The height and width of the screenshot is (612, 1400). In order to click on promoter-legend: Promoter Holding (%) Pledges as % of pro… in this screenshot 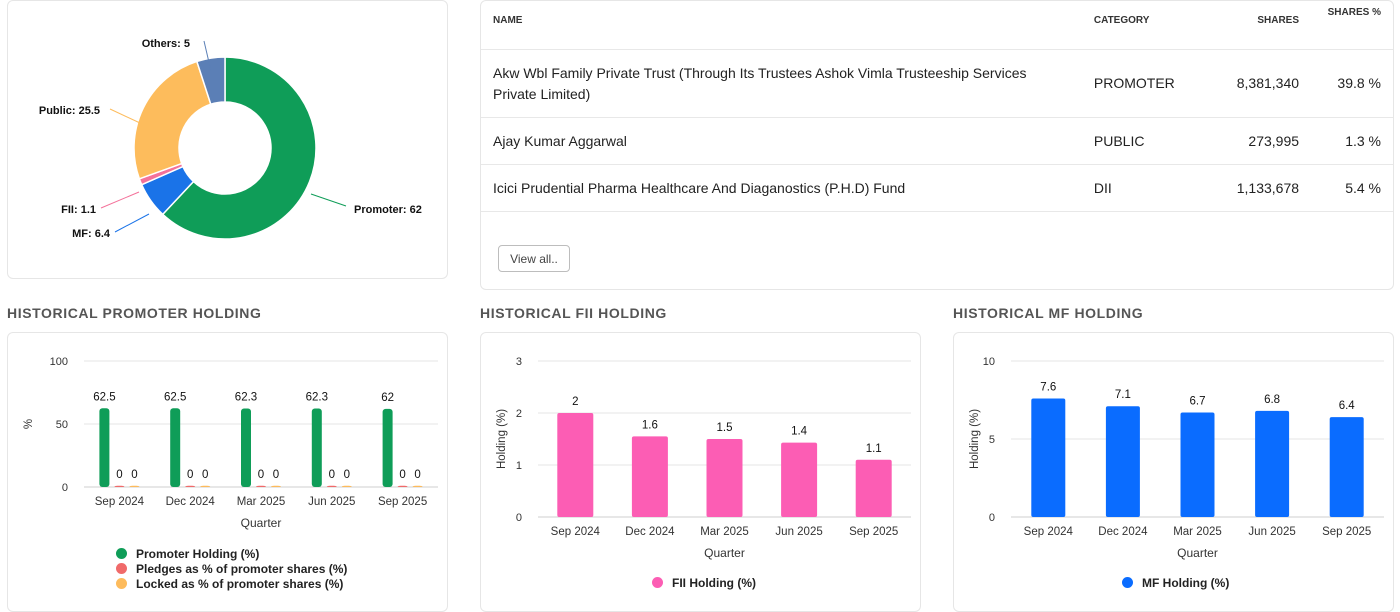, I will do `click(231, 568)`.